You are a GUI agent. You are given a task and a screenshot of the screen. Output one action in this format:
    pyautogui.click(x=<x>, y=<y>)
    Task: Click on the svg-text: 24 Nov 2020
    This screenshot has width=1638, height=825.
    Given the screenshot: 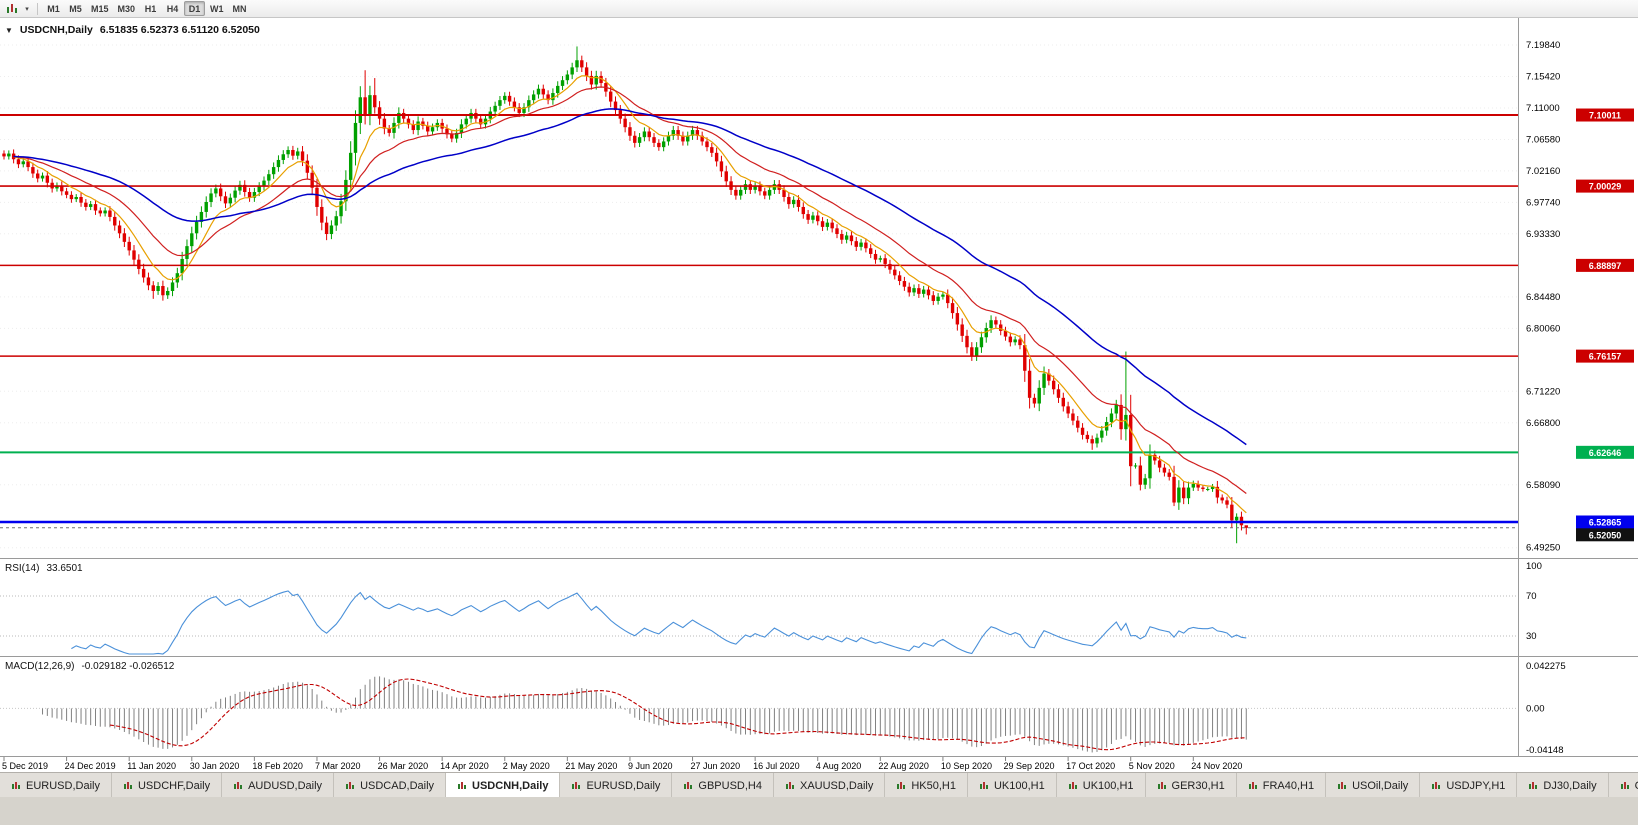 What is the action you would take?
    pyautogui.click(x=1216, y=766)
    